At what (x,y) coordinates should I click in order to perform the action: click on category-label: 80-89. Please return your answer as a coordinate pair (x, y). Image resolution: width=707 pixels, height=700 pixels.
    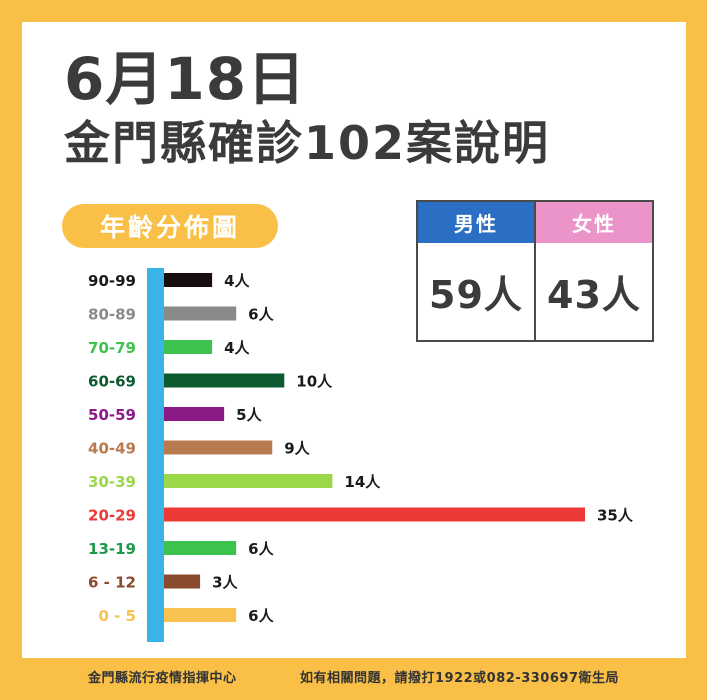
    Looking at the image, I should click on (112, 315).